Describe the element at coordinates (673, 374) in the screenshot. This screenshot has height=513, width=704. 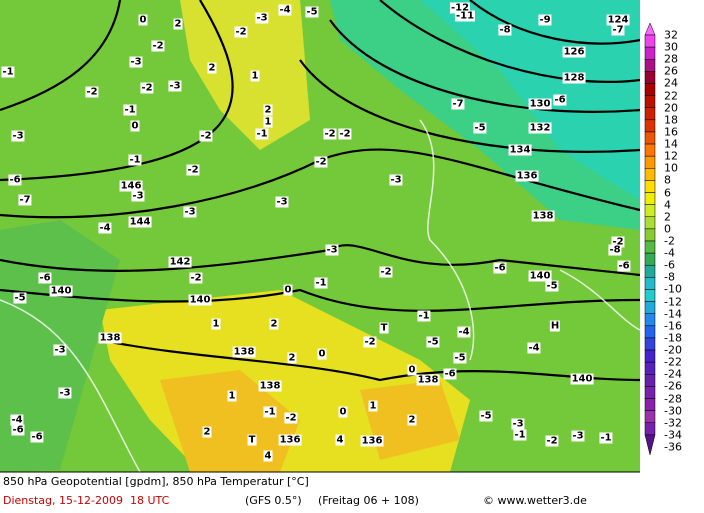
I see `colorbar-label: -24` at that location.